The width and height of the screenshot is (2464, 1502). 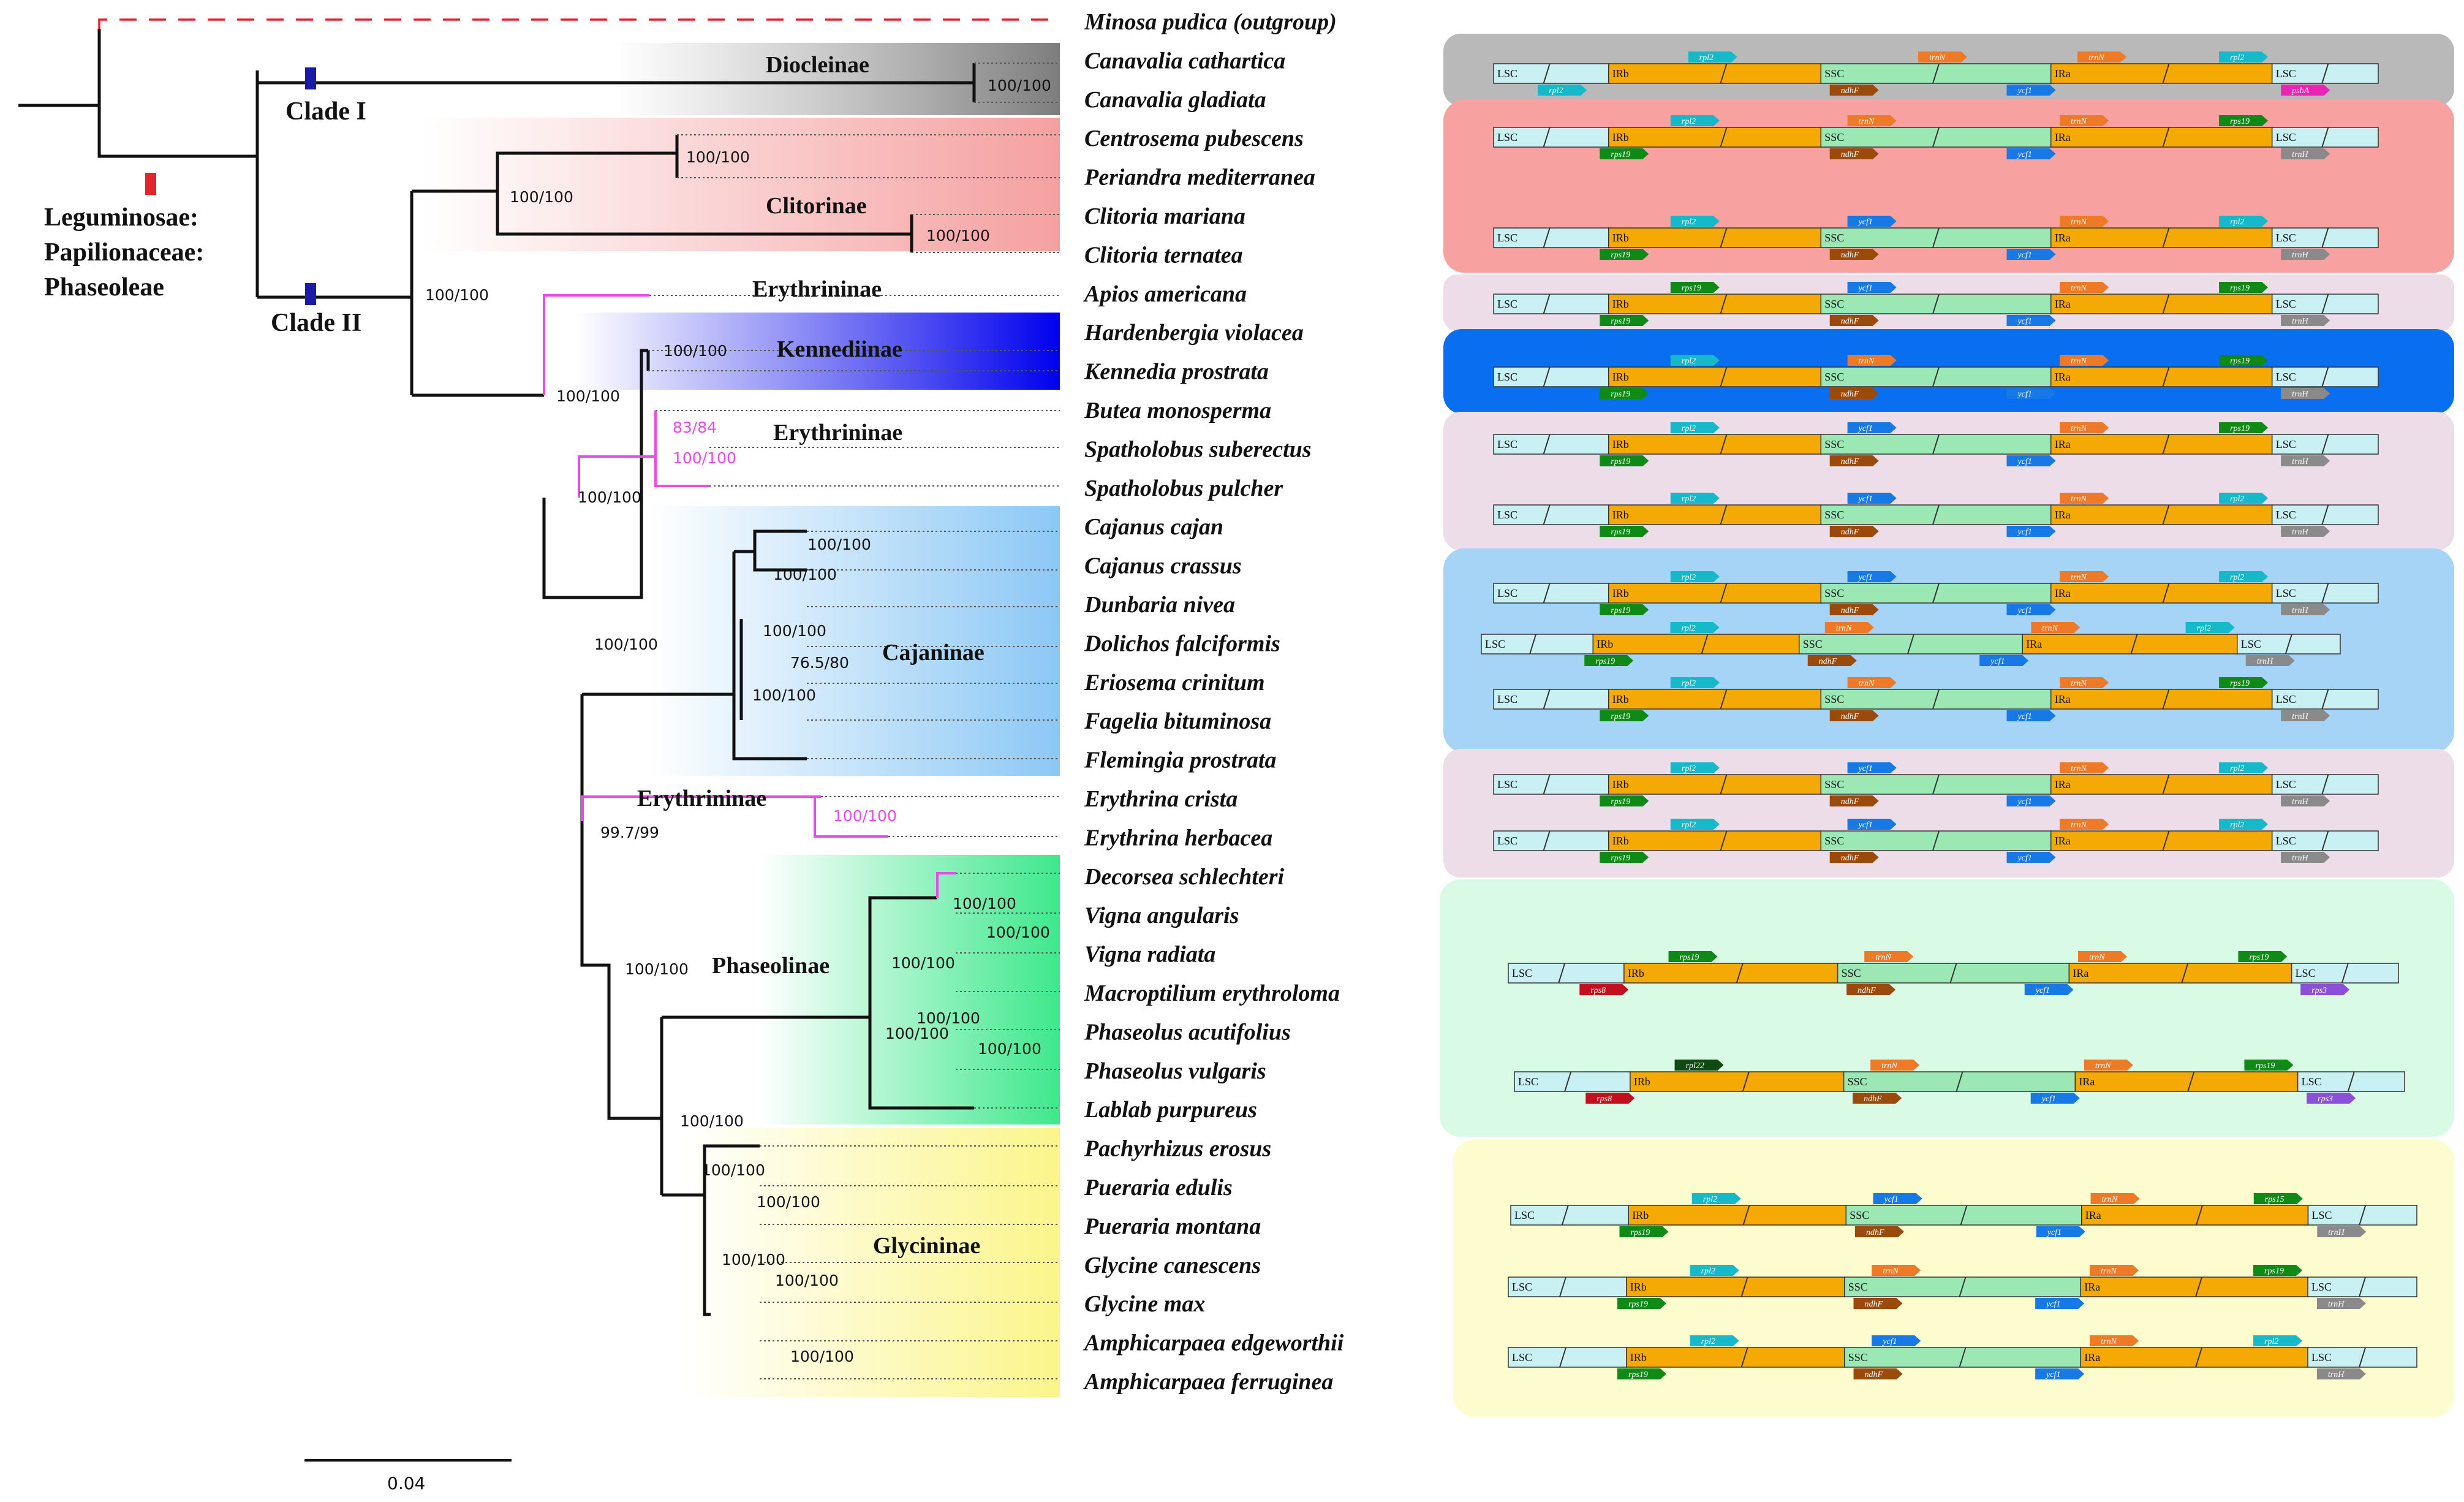 What do you see at coordinates (310, 78) in the screenshot?
I see `clade1-marker` at bounding box center [310, 78].